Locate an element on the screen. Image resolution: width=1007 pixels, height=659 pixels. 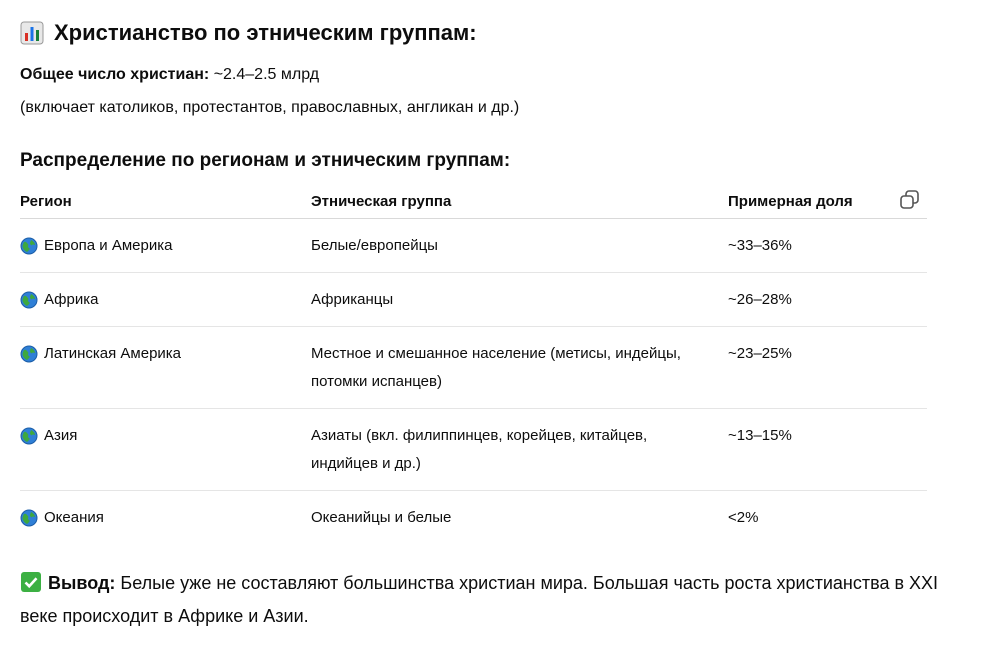
table-row: Европа и Америка Белые/европейцы ~33–36% is located at coordinates (473, 246).